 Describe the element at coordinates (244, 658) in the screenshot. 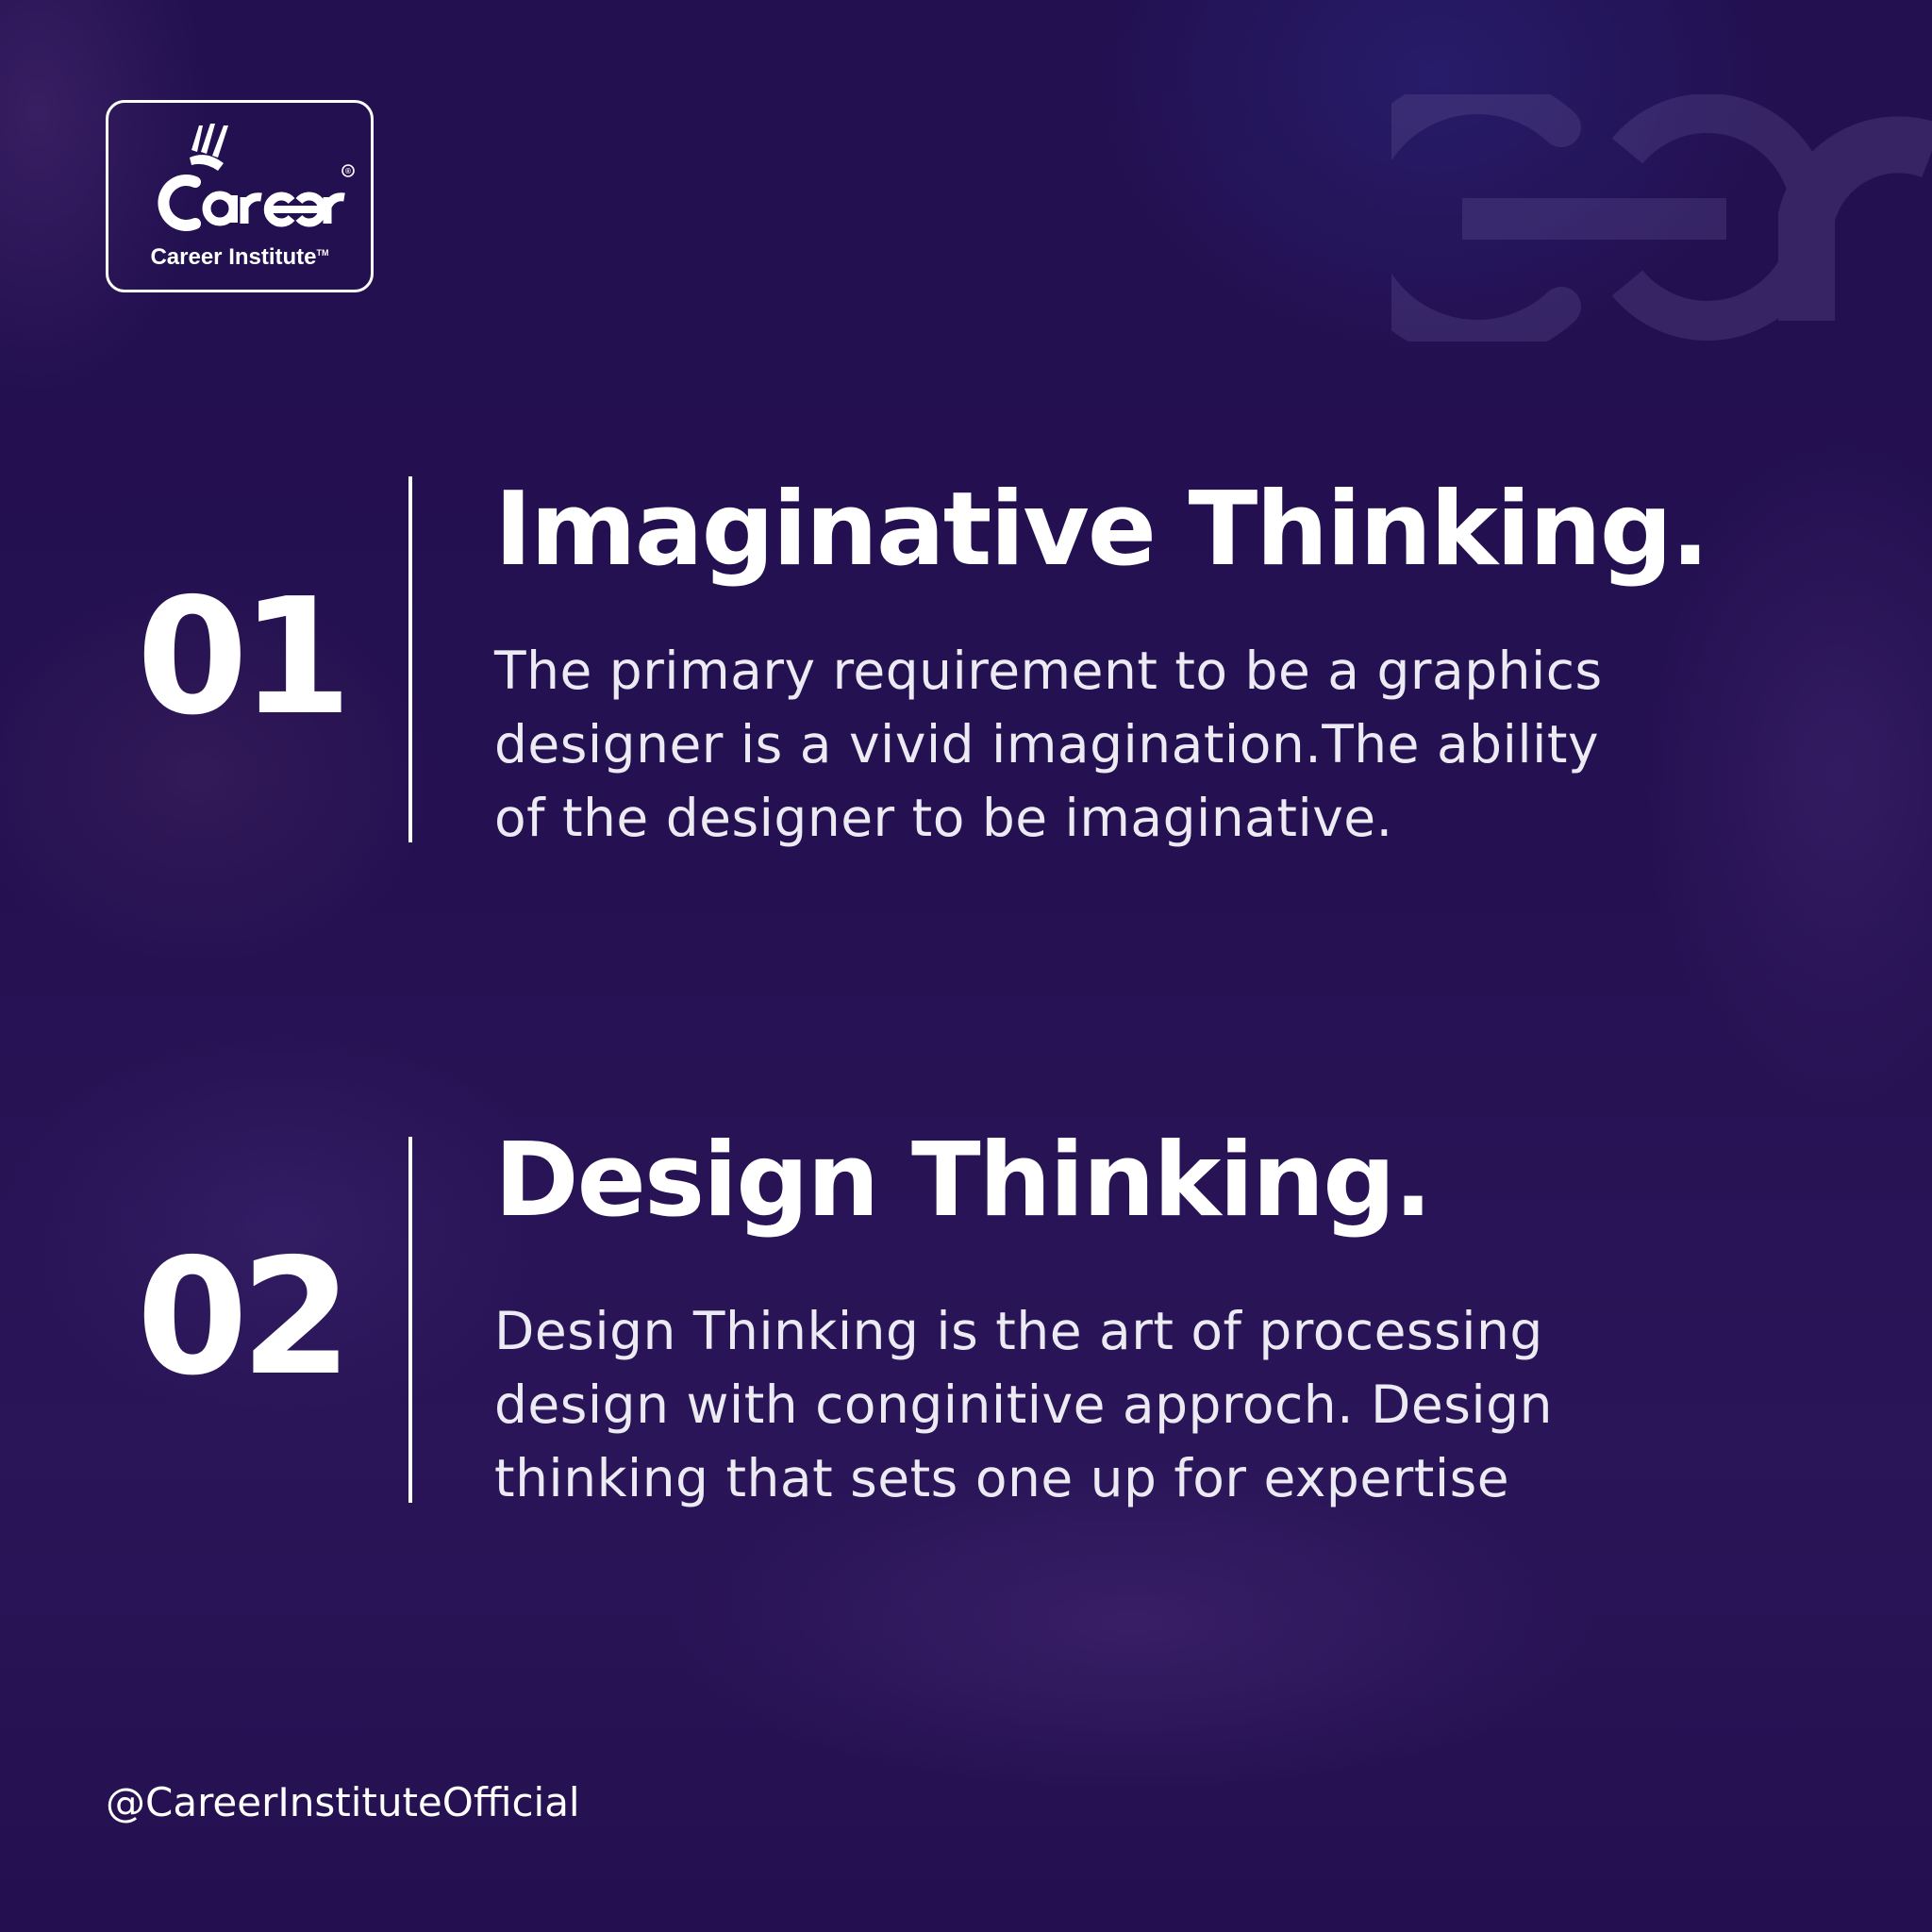

I see `item-number: 01` at that location.